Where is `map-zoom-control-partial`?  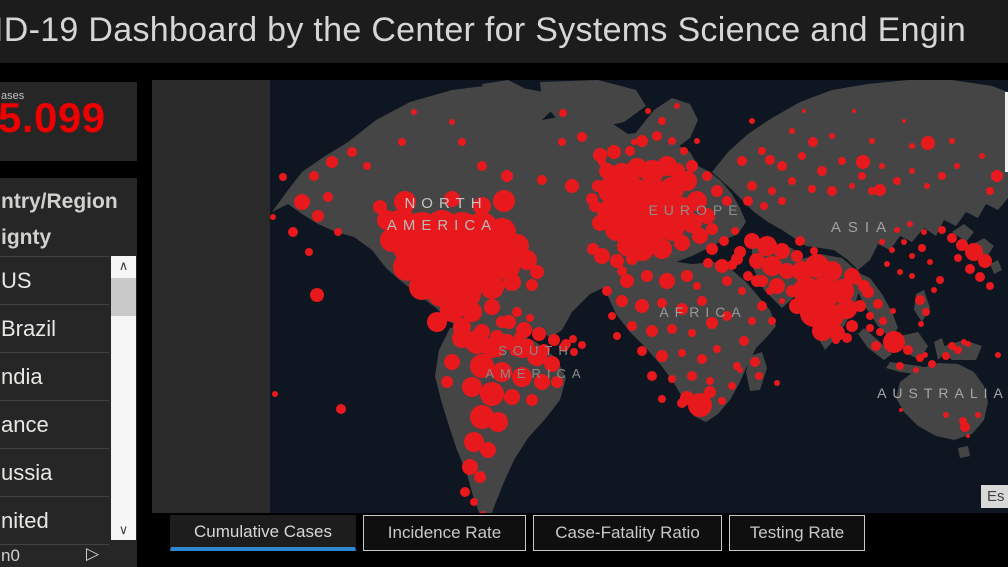 map-zoom-control-partial is located at coordinates (1006, 132).